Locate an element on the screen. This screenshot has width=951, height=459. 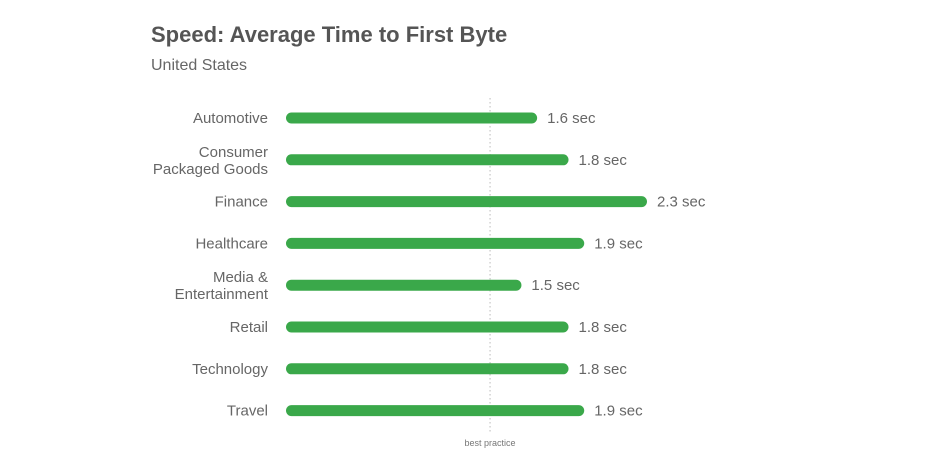
chart-subtitle: United States is located at coordinates (199, 65).